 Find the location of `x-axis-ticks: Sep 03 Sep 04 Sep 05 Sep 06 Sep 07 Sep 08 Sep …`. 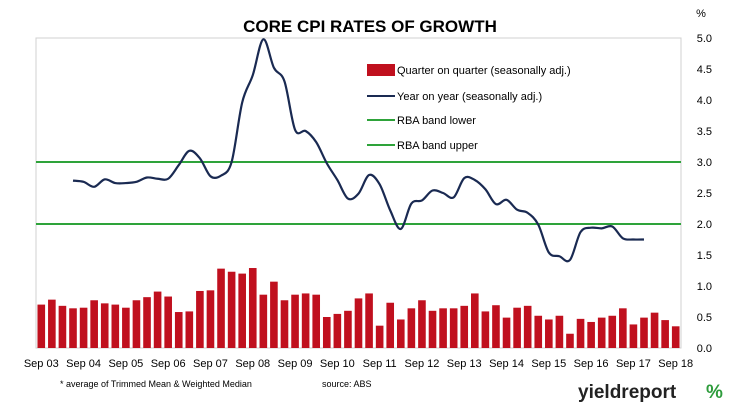

x-axis-ticks: Sep 03 Sep 04 Sep 05 Sep 06 Sep 07 Sep 08 Sep … is located at coordinates (358, 364).